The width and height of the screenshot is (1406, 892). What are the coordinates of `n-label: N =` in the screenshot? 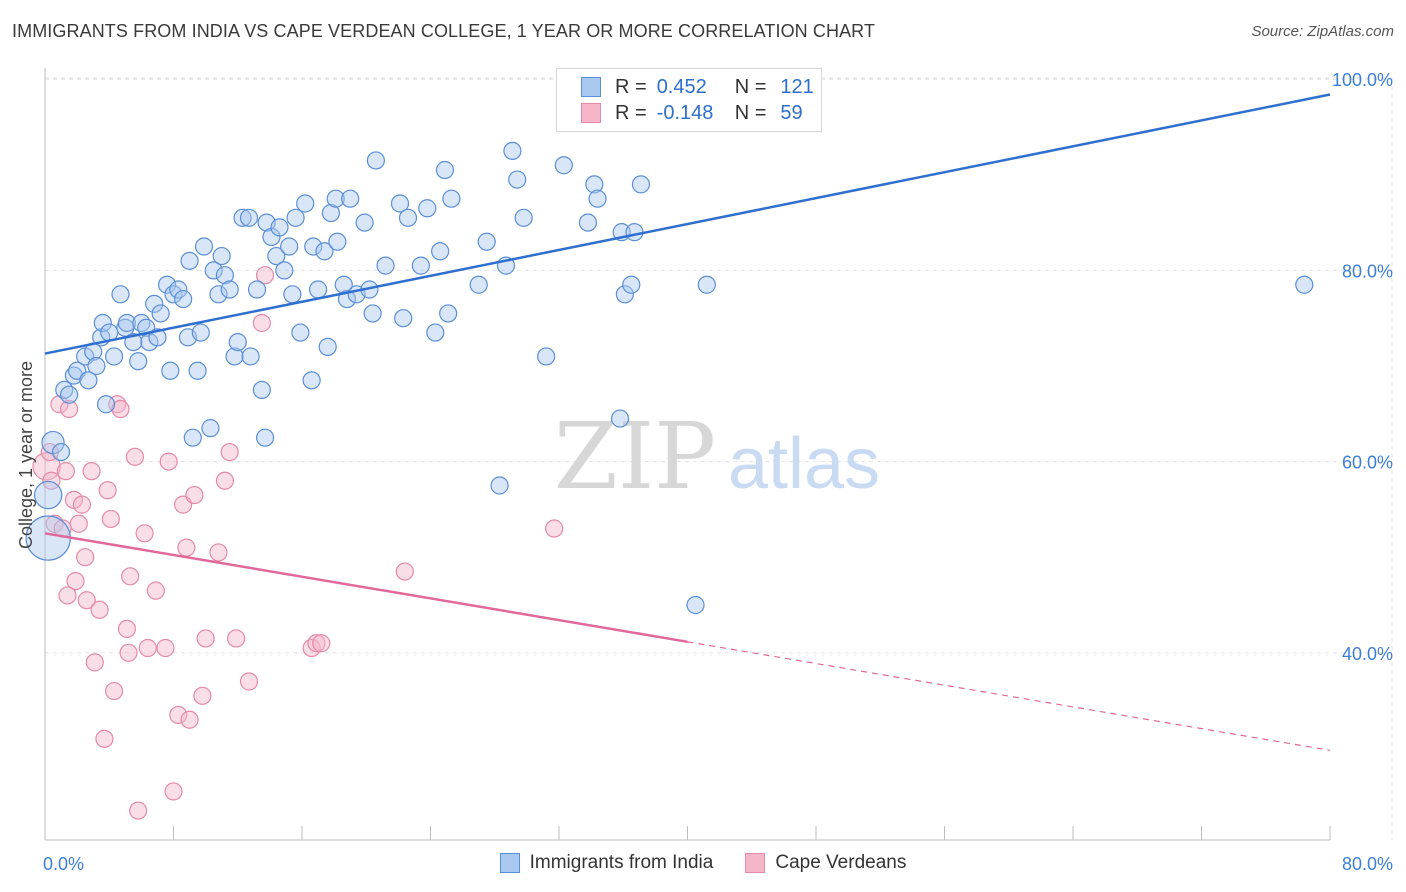 It's located at (750, 112).